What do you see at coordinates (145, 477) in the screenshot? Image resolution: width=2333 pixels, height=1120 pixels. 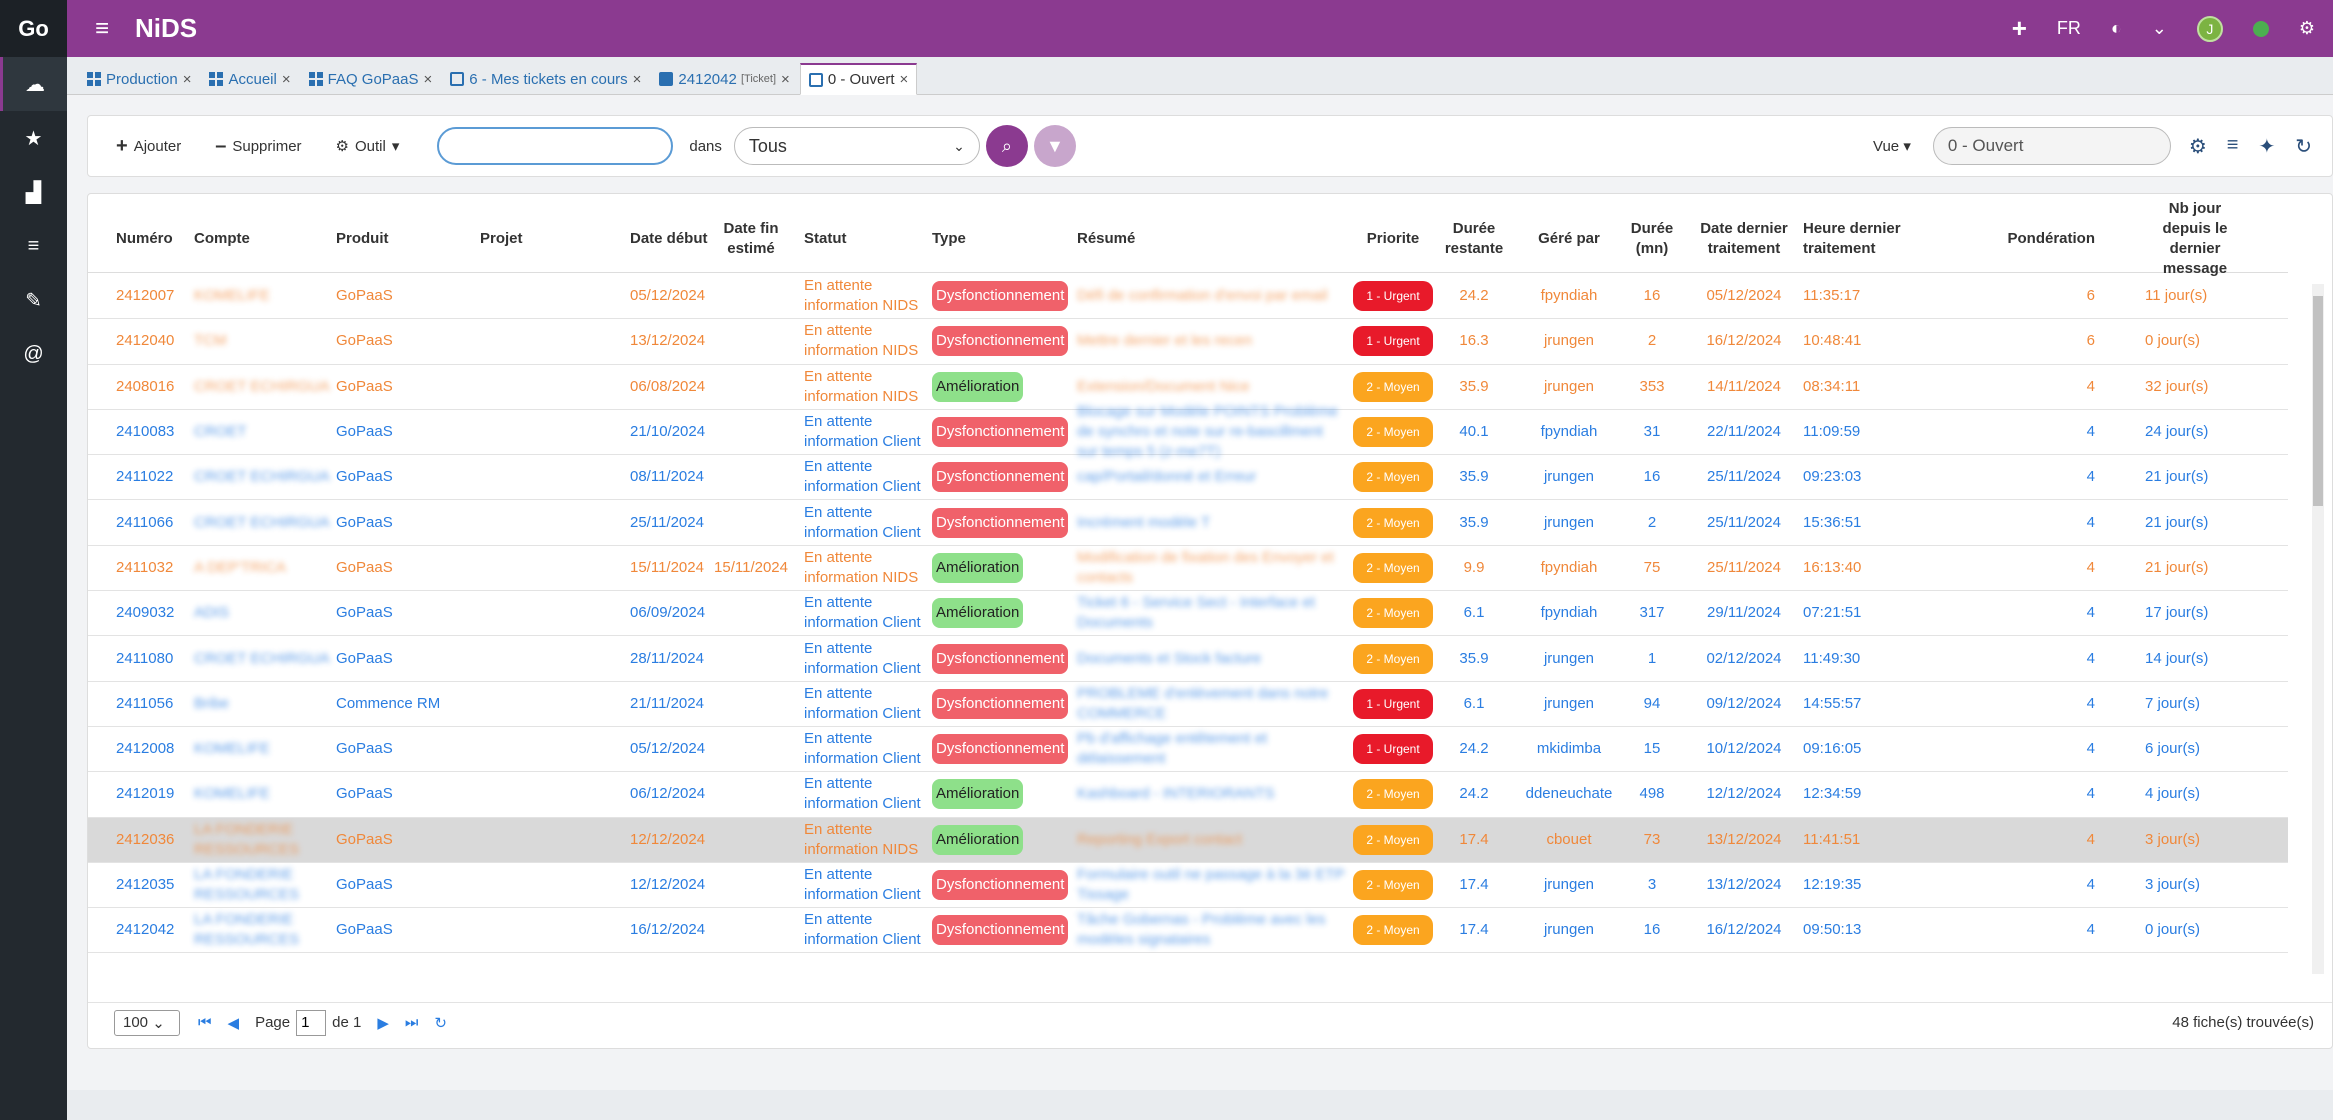 I see `cell-numero: 2411022` at bounding box center [145, 477].